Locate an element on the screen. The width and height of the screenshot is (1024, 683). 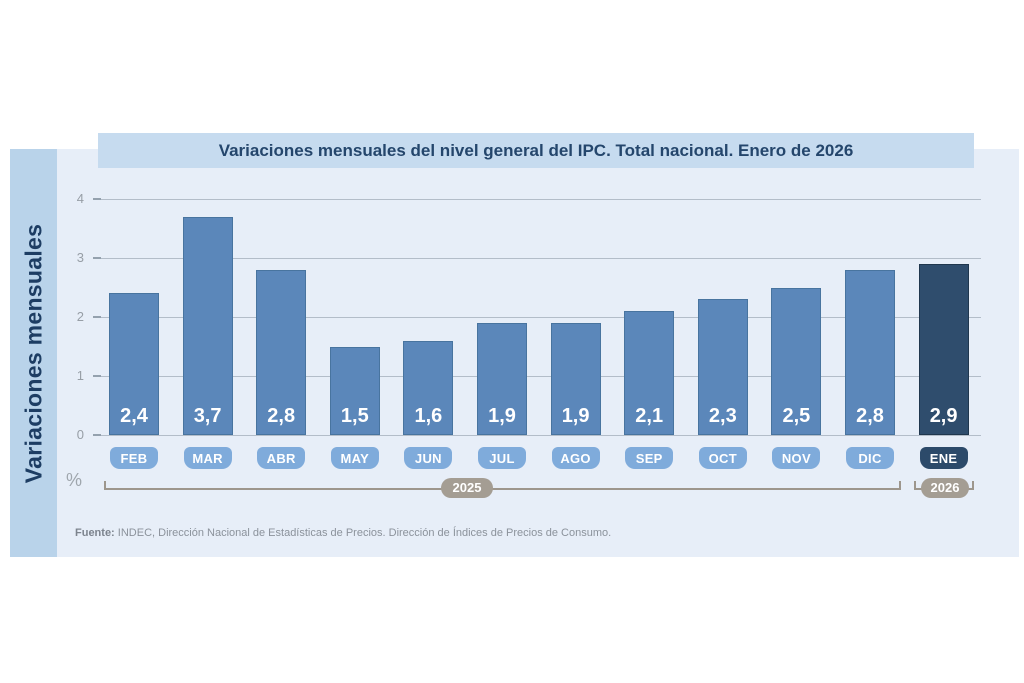
bar-value-label: 1,5 is located at coordinates (354, 416).